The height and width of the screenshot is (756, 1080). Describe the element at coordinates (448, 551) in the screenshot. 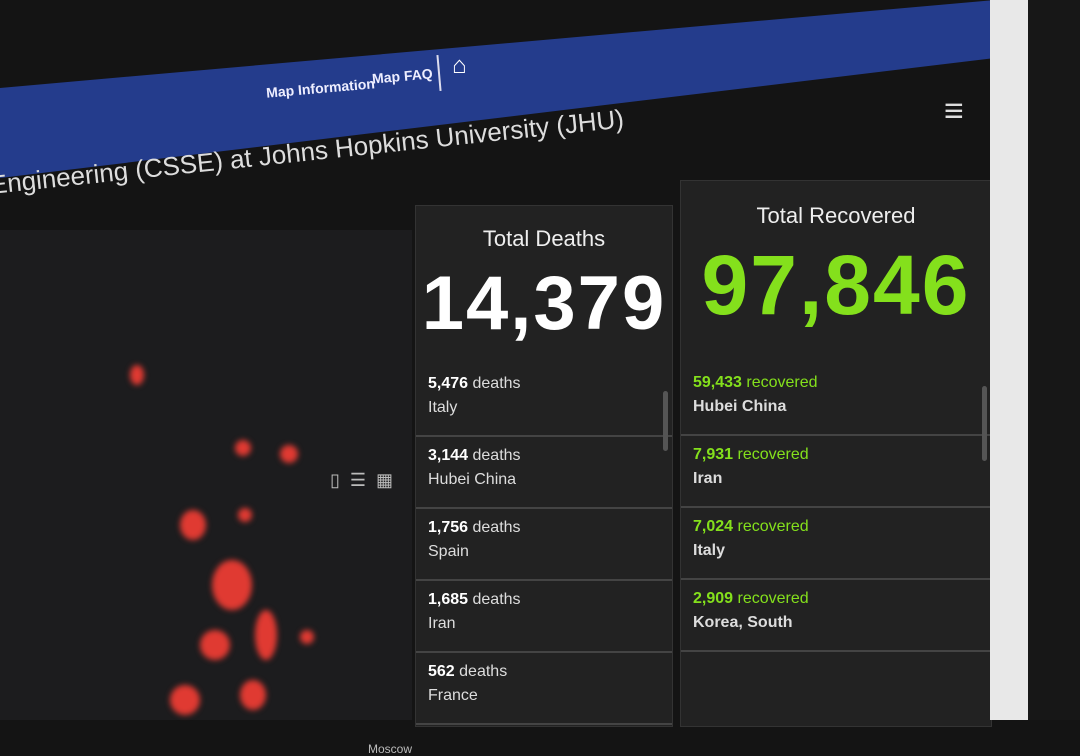

I see `place: Spain` at that location.